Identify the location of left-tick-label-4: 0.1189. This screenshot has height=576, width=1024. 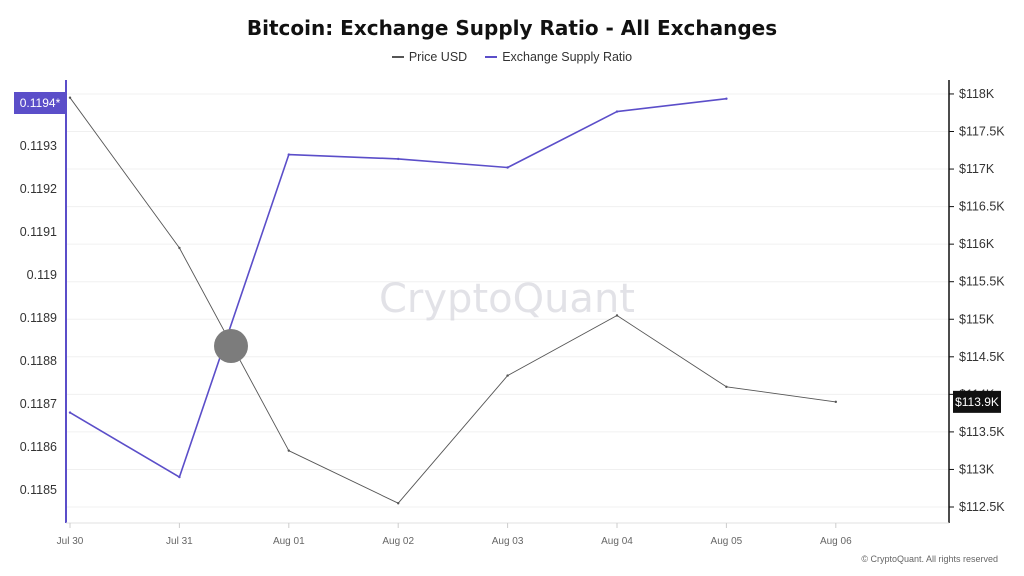
(38, 318).